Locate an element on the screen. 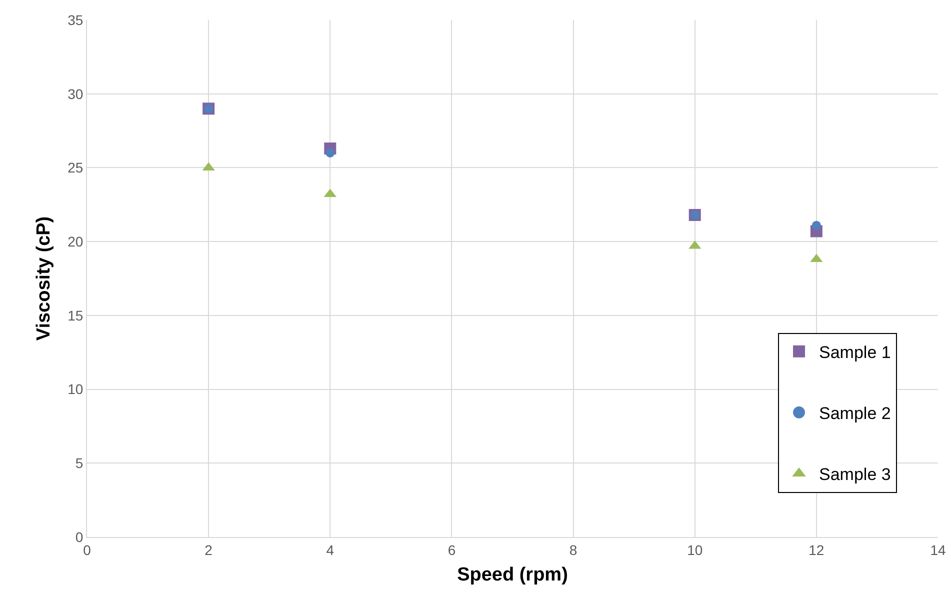 The height and width of the screenshot is (609, 951). y-axis-title: Viscosity (cP) is located at coordinates (43, 278).